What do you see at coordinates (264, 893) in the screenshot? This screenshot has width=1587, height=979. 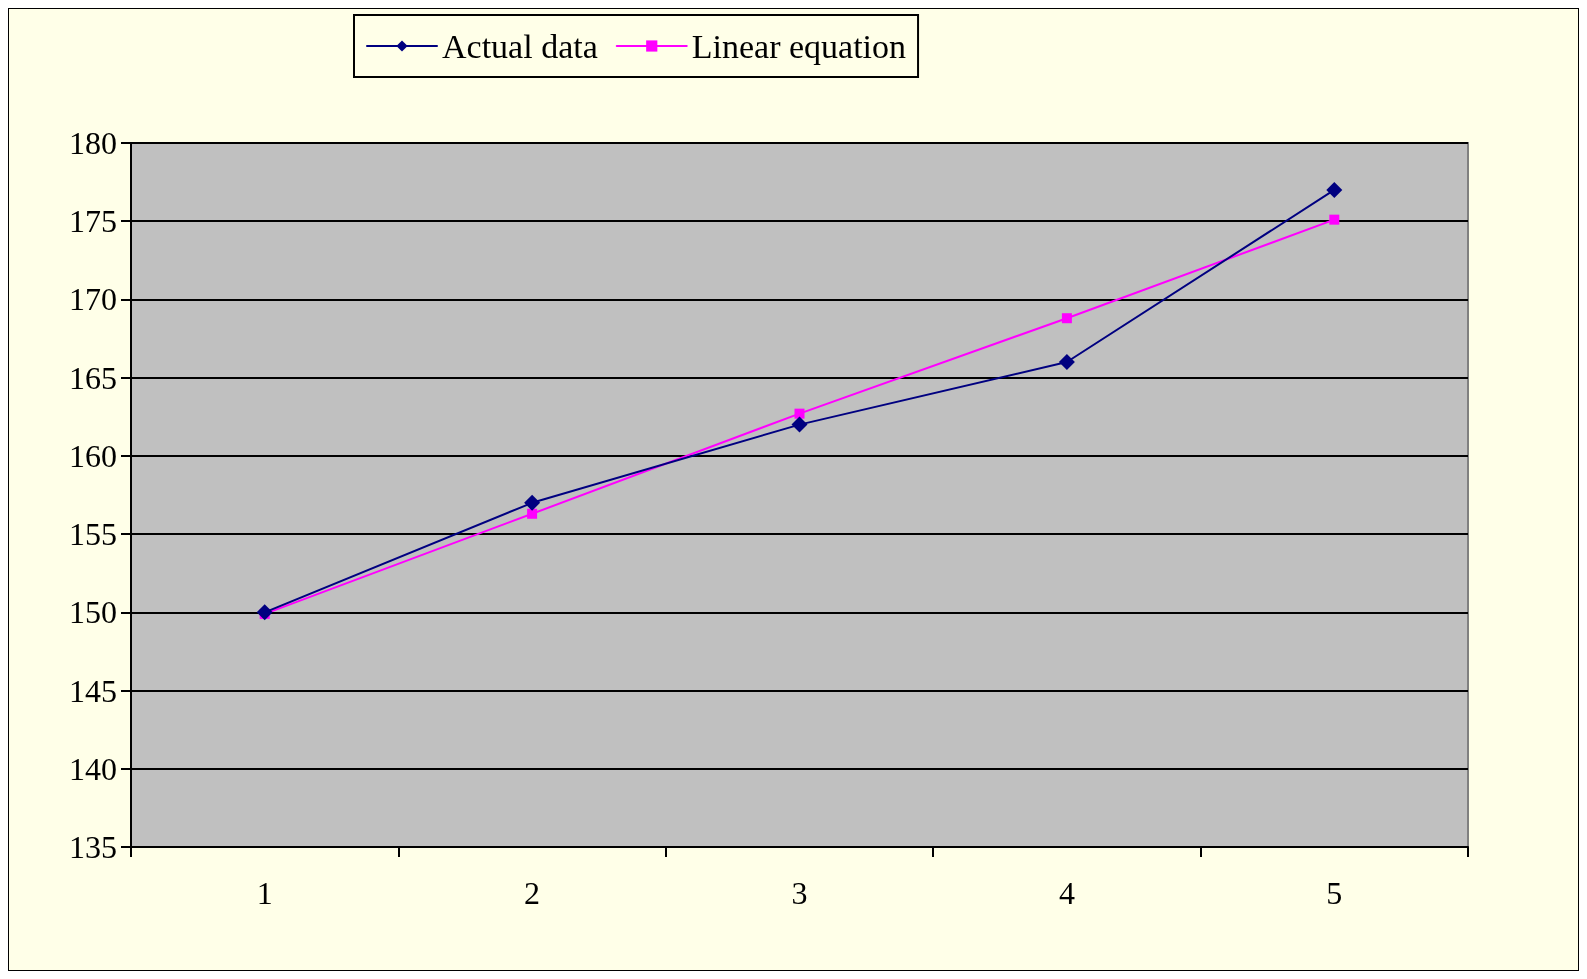 I see `x-tick-label: 1` at bounding box center [264, 893].